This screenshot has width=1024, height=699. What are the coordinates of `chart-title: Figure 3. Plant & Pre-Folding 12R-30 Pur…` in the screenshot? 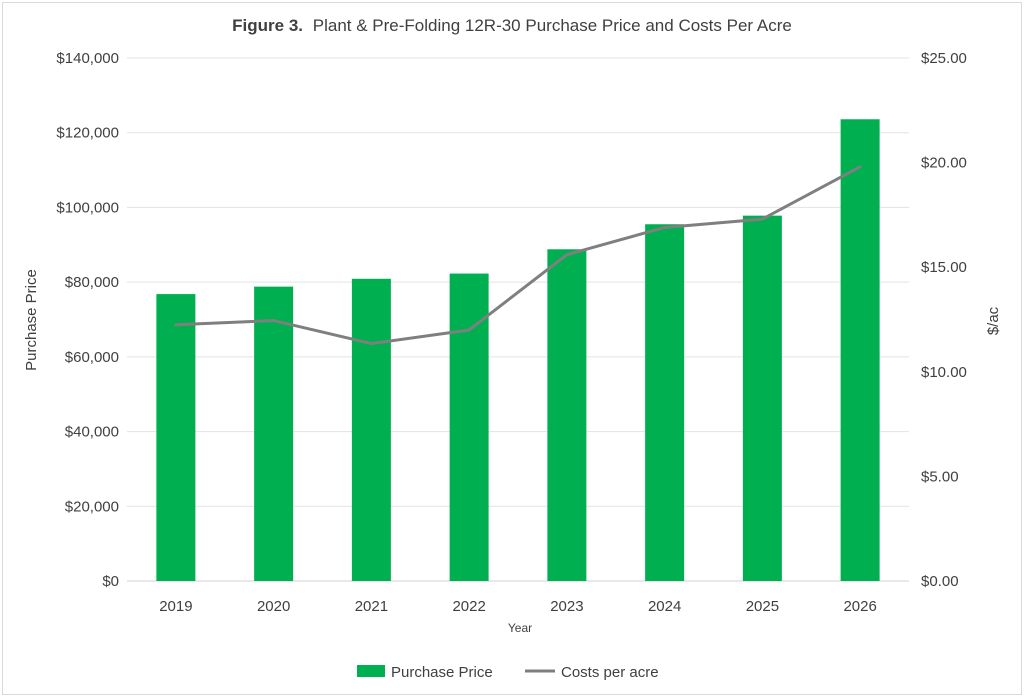 It's located at (512, 25).